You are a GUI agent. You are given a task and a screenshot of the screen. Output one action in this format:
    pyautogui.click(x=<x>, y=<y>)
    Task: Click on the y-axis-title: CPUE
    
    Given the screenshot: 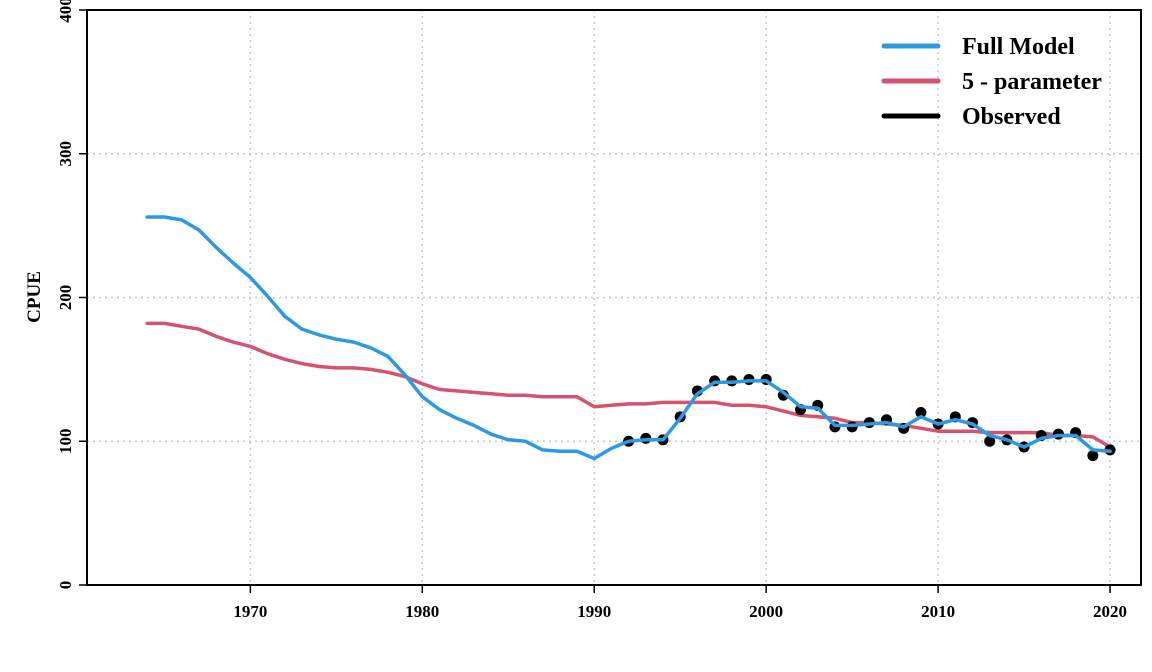 What is the action you would take?
    pyautogui.click(x=34, y=297)
    